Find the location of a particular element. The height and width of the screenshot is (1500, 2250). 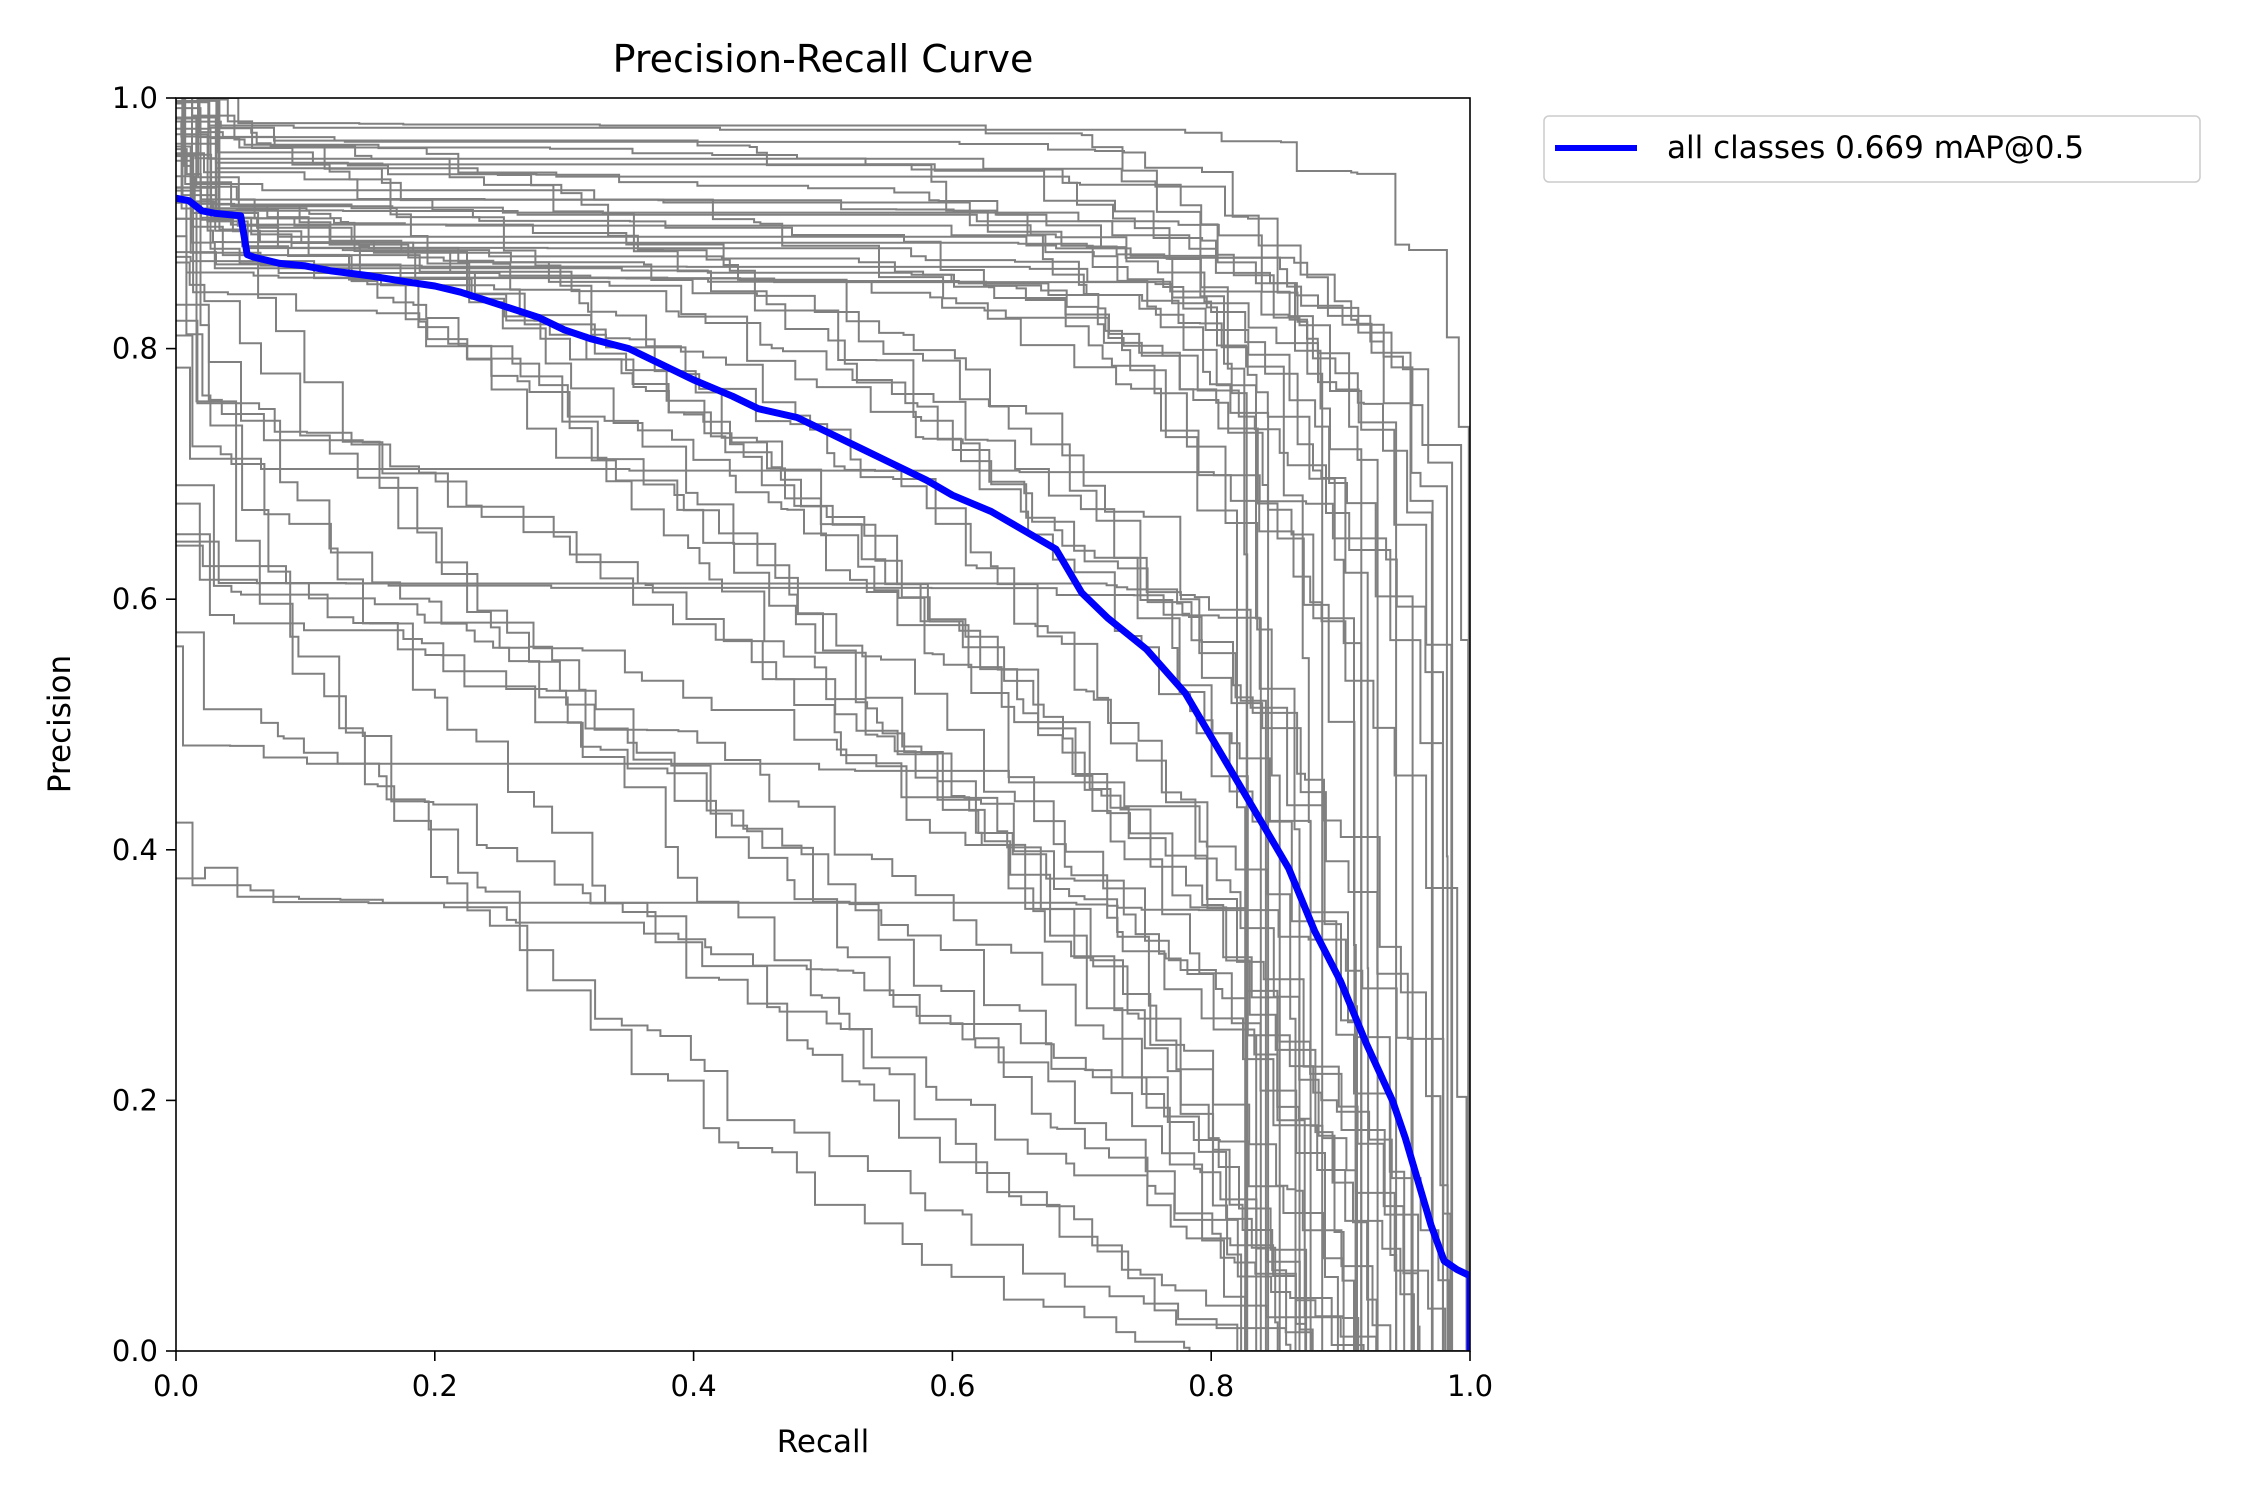

y-axis-ticks: 0.0 0.2 0.4 0.6 0.8 1.0 is located at coordinates (144, 724).